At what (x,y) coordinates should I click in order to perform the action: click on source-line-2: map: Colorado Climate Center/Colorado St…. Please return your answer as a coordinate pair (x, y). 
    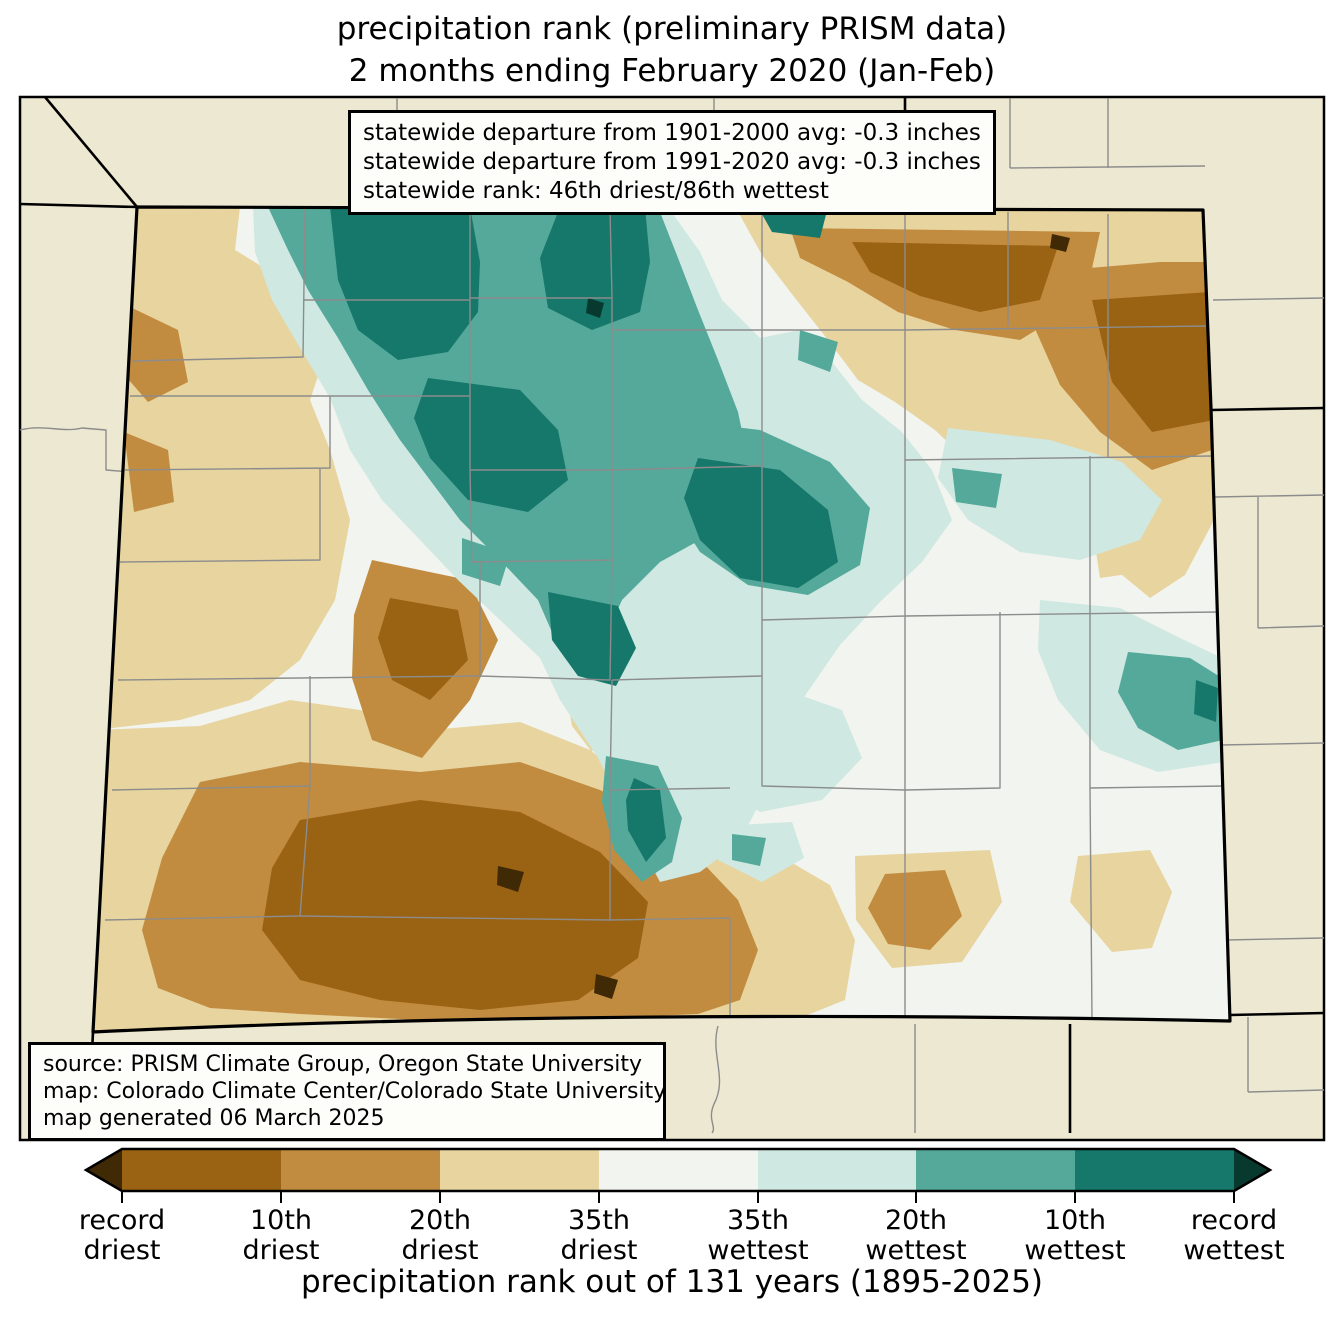
    Looking at the image, I should click on (355, 1091).